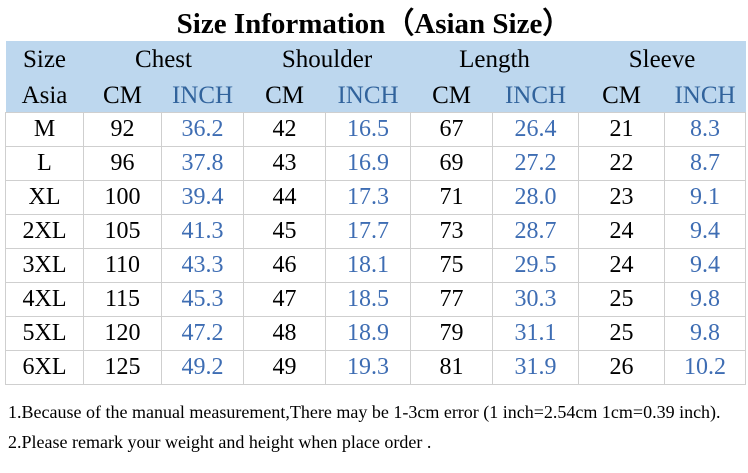 The width and height of the screenshot is (748, 473). Describe the element at coordinates (536, 197) in the screenshot. I see `inch-value-cell: 28.0` at that location.